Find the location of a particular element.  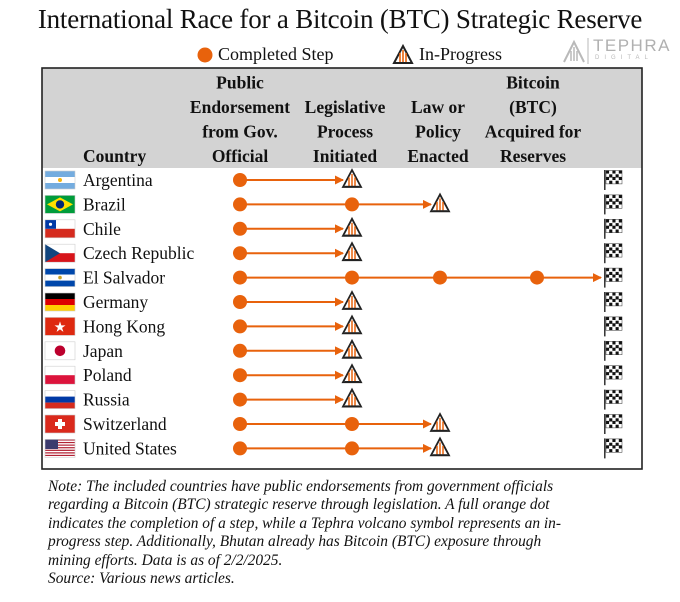

legend-in-progress-label: In-Progress is located at coordinates (460, 54).